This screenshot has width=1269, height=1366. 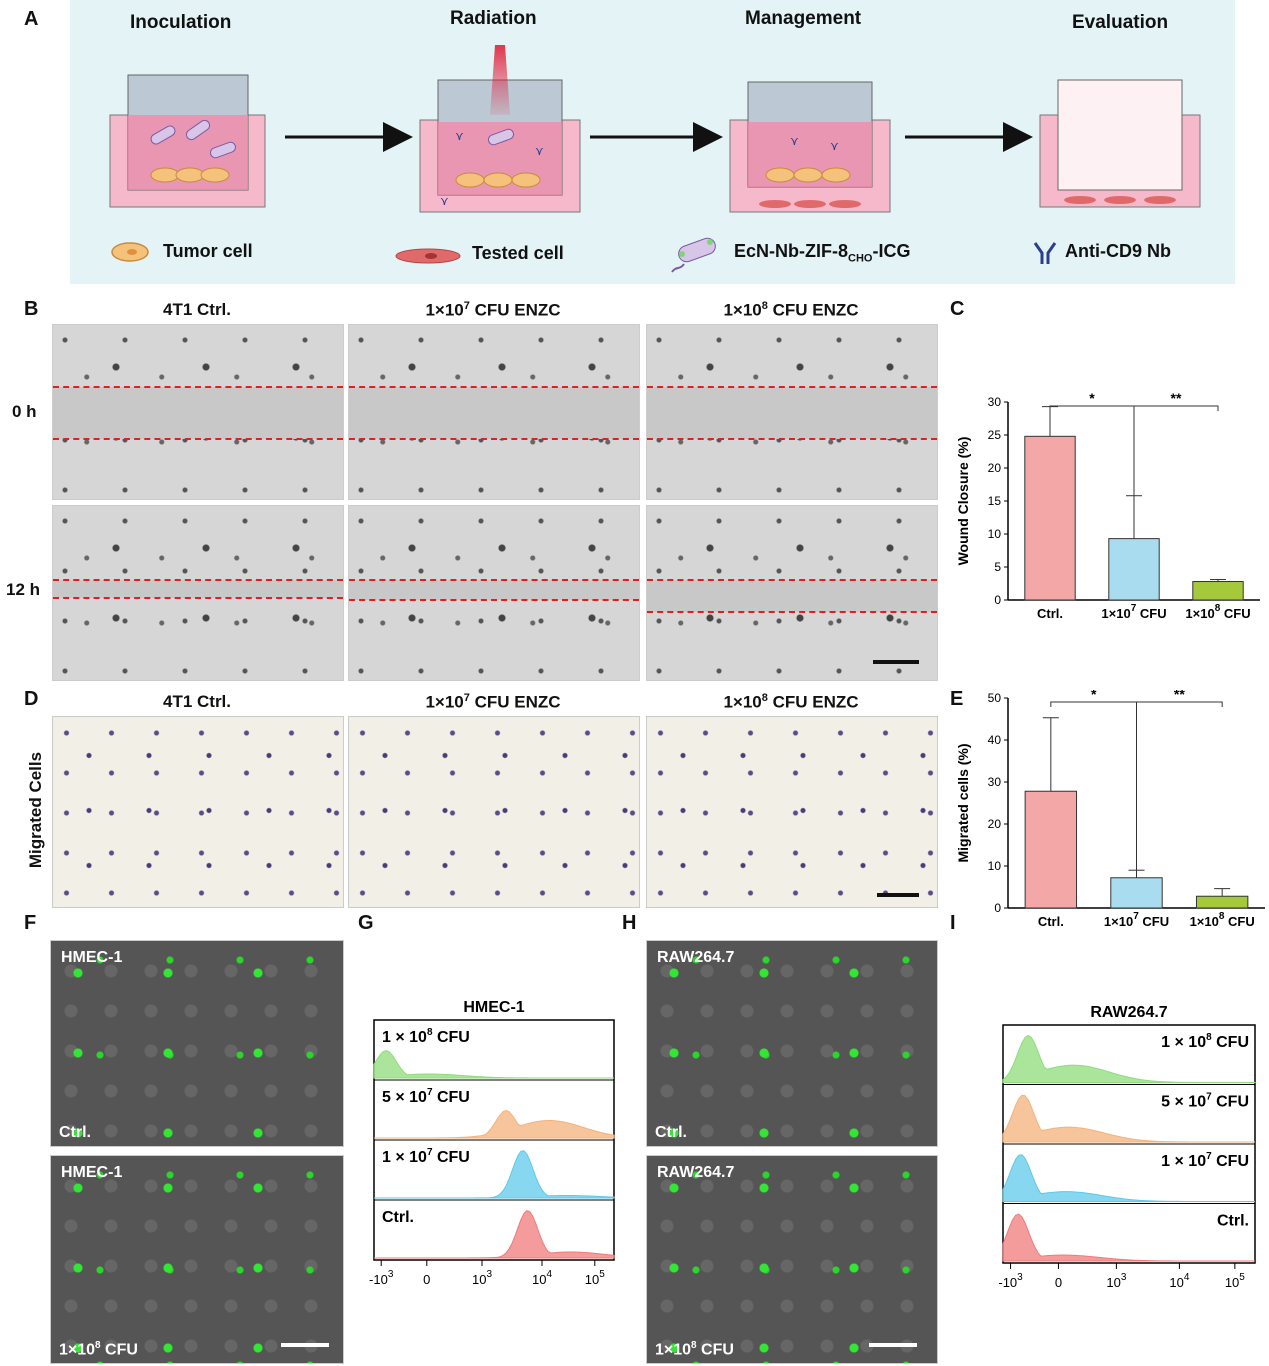 I want to click on panel-label-b: B, so click(x=31, y=309).